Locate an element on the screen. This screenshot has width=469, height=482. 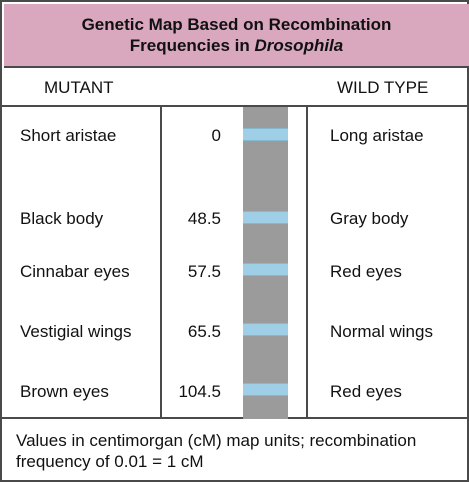
mutant-label: Brown eyes is located at coordinates (64, 391).